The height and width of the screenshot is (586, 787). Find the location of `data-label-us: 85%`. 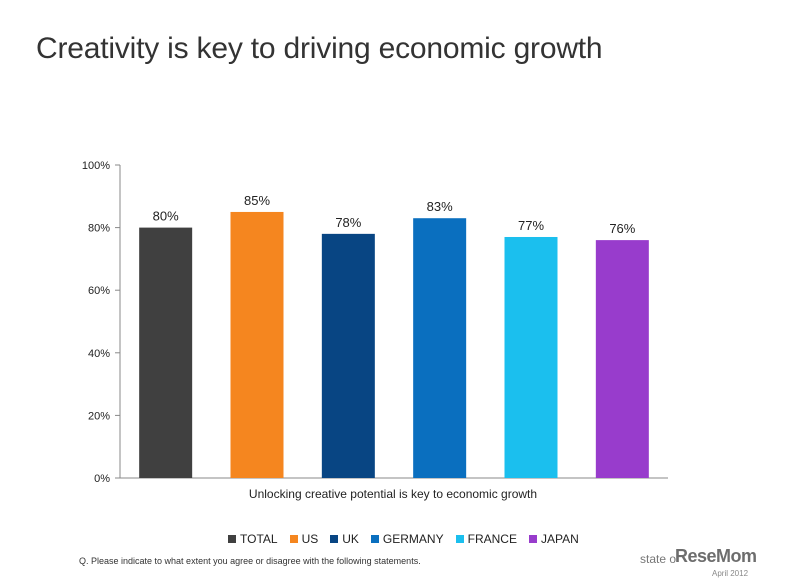

data-label-us: 85% is located at coordinates (257, 200).